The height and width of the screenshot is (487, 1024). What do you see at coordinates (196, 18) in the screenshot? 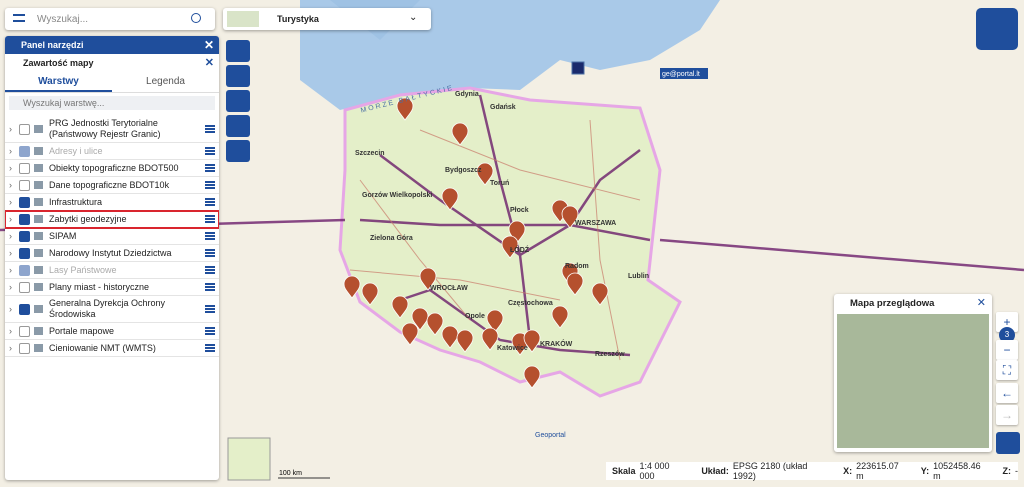
I see `search-icon` at bounding box center [196, 18].